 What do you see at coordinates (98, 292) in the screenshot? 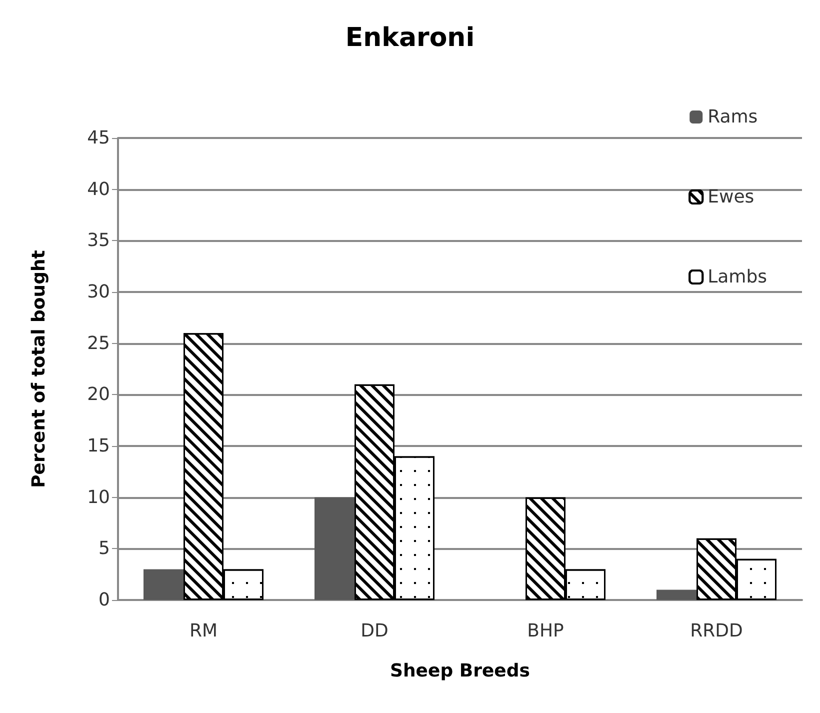
I see `y-tick-label: 30` at bounding box center [98, 292].